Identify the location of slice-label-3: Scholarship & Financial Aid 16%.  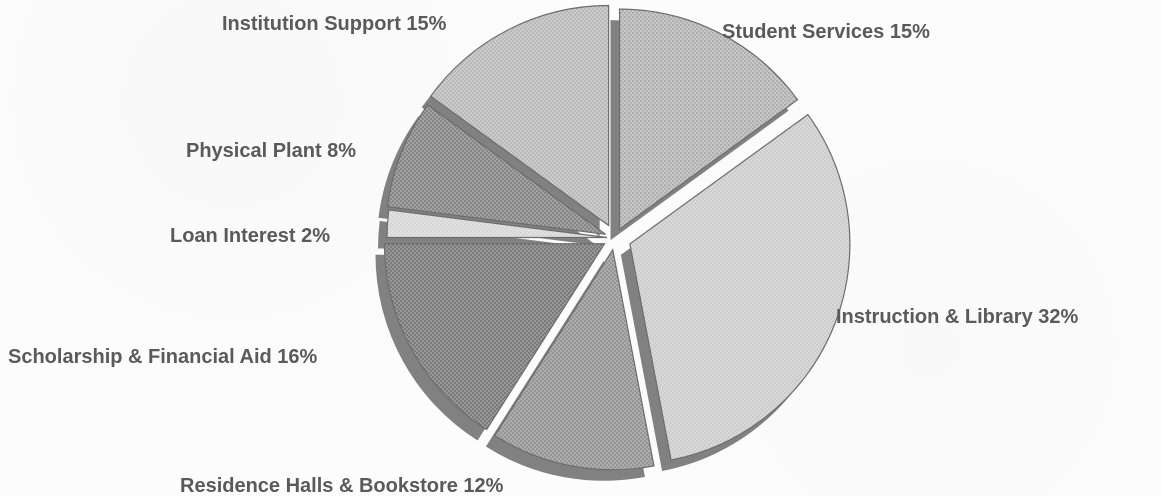
(163, 357).